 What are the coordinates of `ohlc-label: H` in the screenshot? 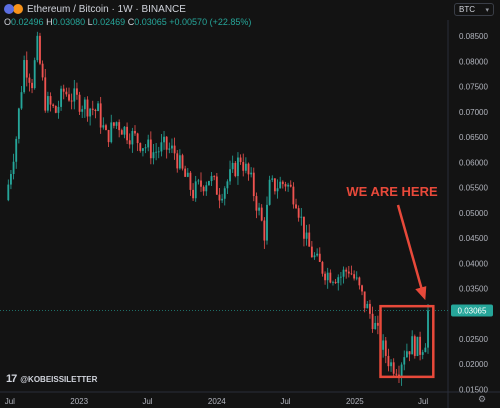 It's located at (49, 22).